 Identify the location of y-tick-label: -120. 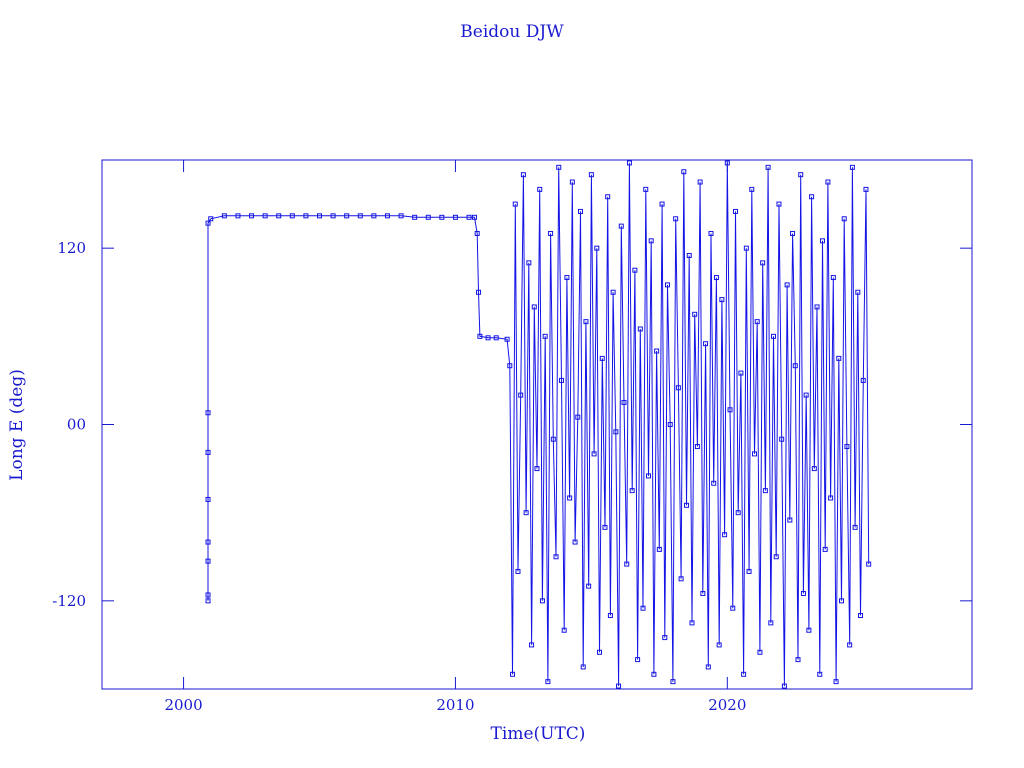
(69, 601).